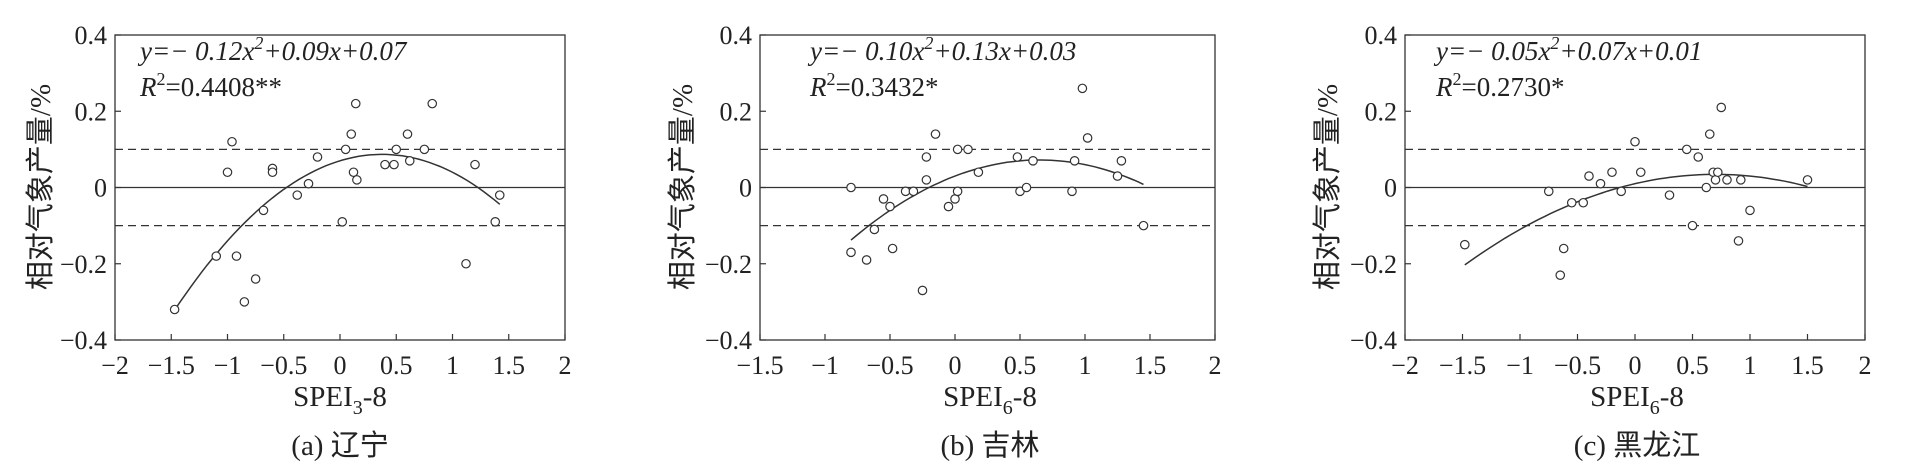  Describe the element at coordinates (889, 365) in the screenshot. I see `x-tick-label: −0.5` at that location.